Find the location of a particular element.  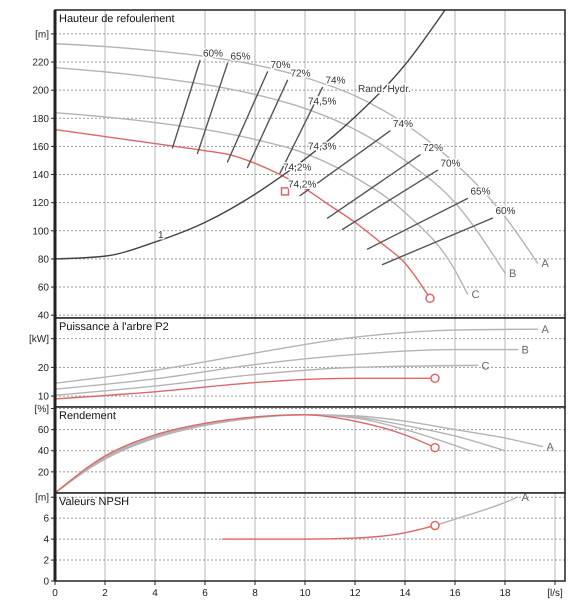

y-tick-label: 200 is located at coordinates (41, 91).